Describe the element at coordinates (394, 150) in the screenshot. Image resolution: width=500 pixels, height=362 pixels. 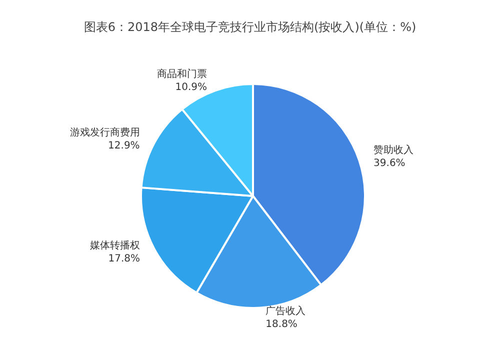
I see `slice-label: 赞助收入` at that location.